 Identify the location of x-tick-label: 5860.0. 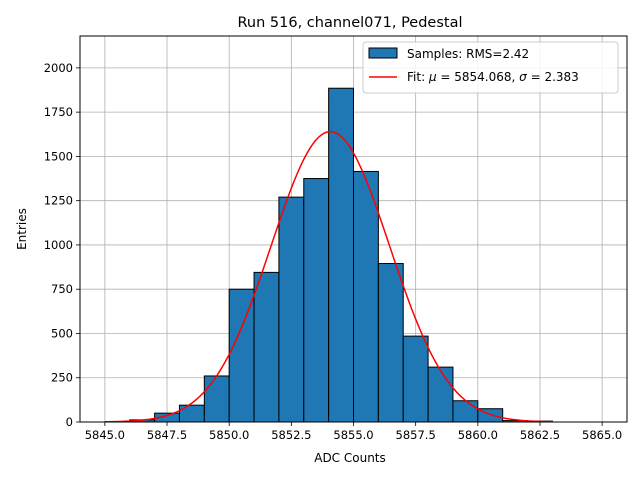
(478, 435).